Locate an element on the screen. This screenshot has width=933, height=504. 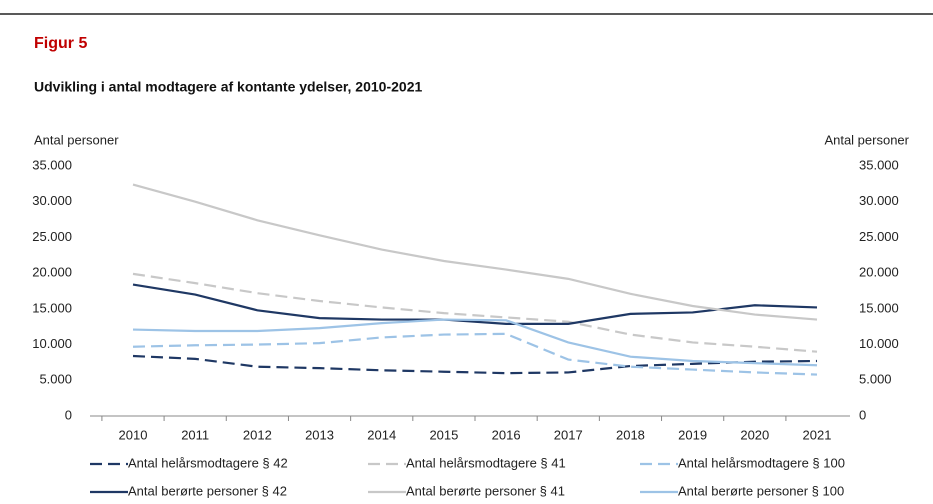
x-tick-label: 2010 is located at coordinates (133, 434).